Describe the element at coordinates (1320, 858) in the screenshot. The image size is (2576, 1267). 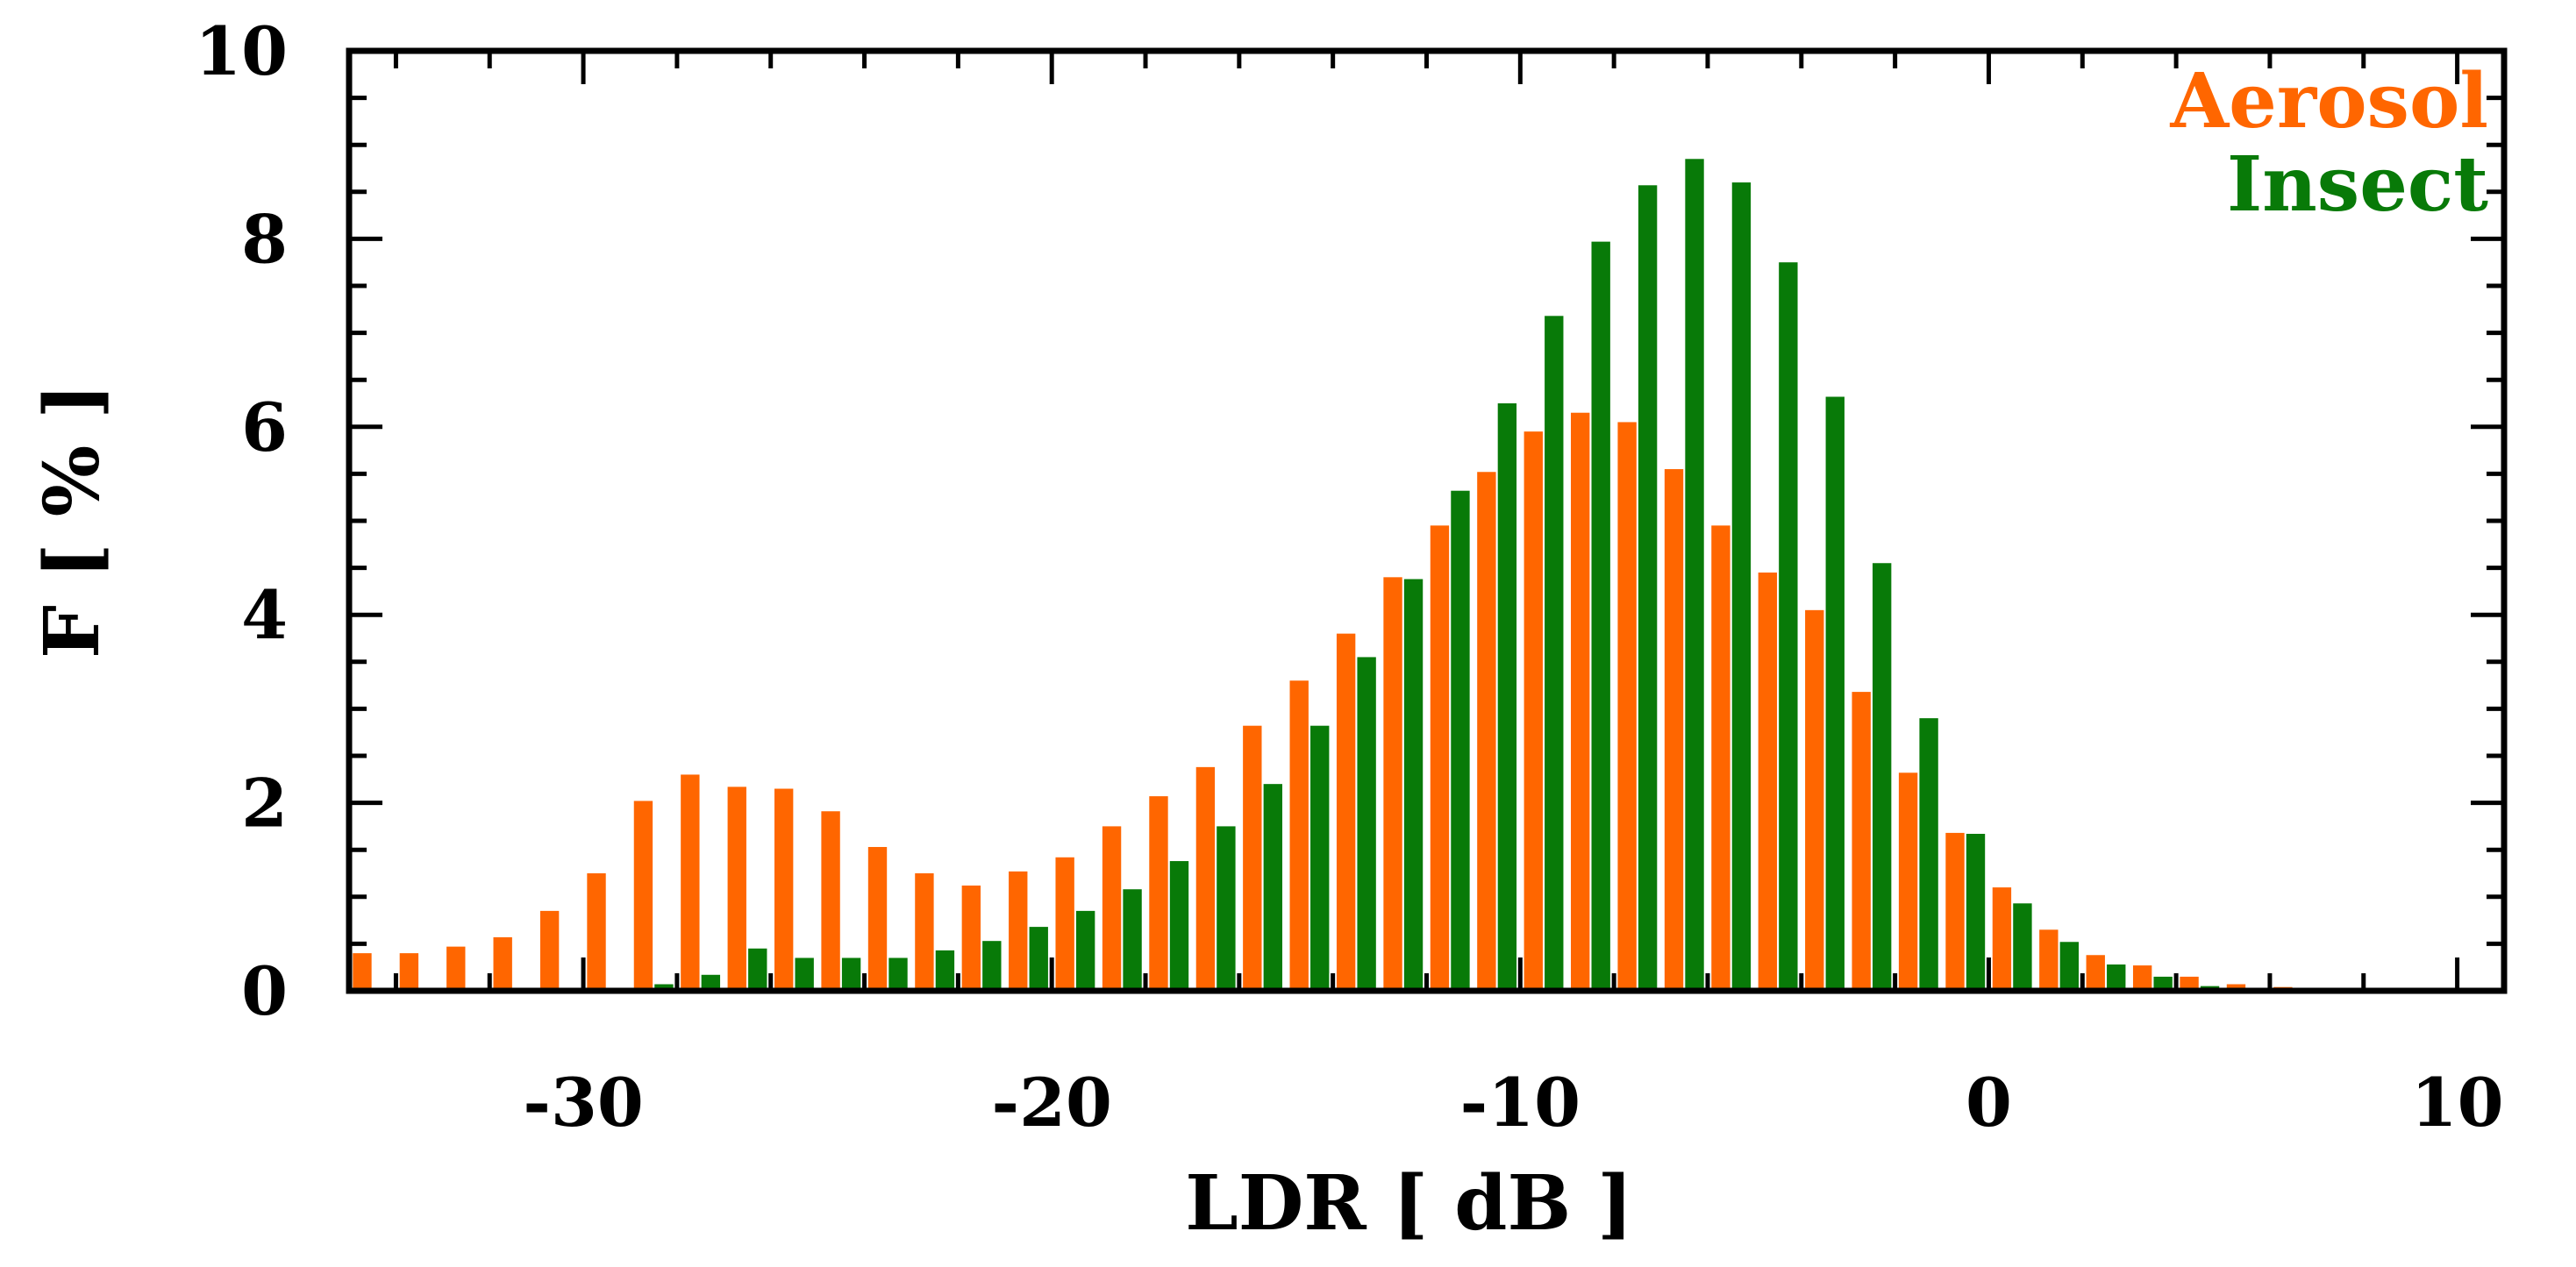
I see `bar-insect--15` at that location.